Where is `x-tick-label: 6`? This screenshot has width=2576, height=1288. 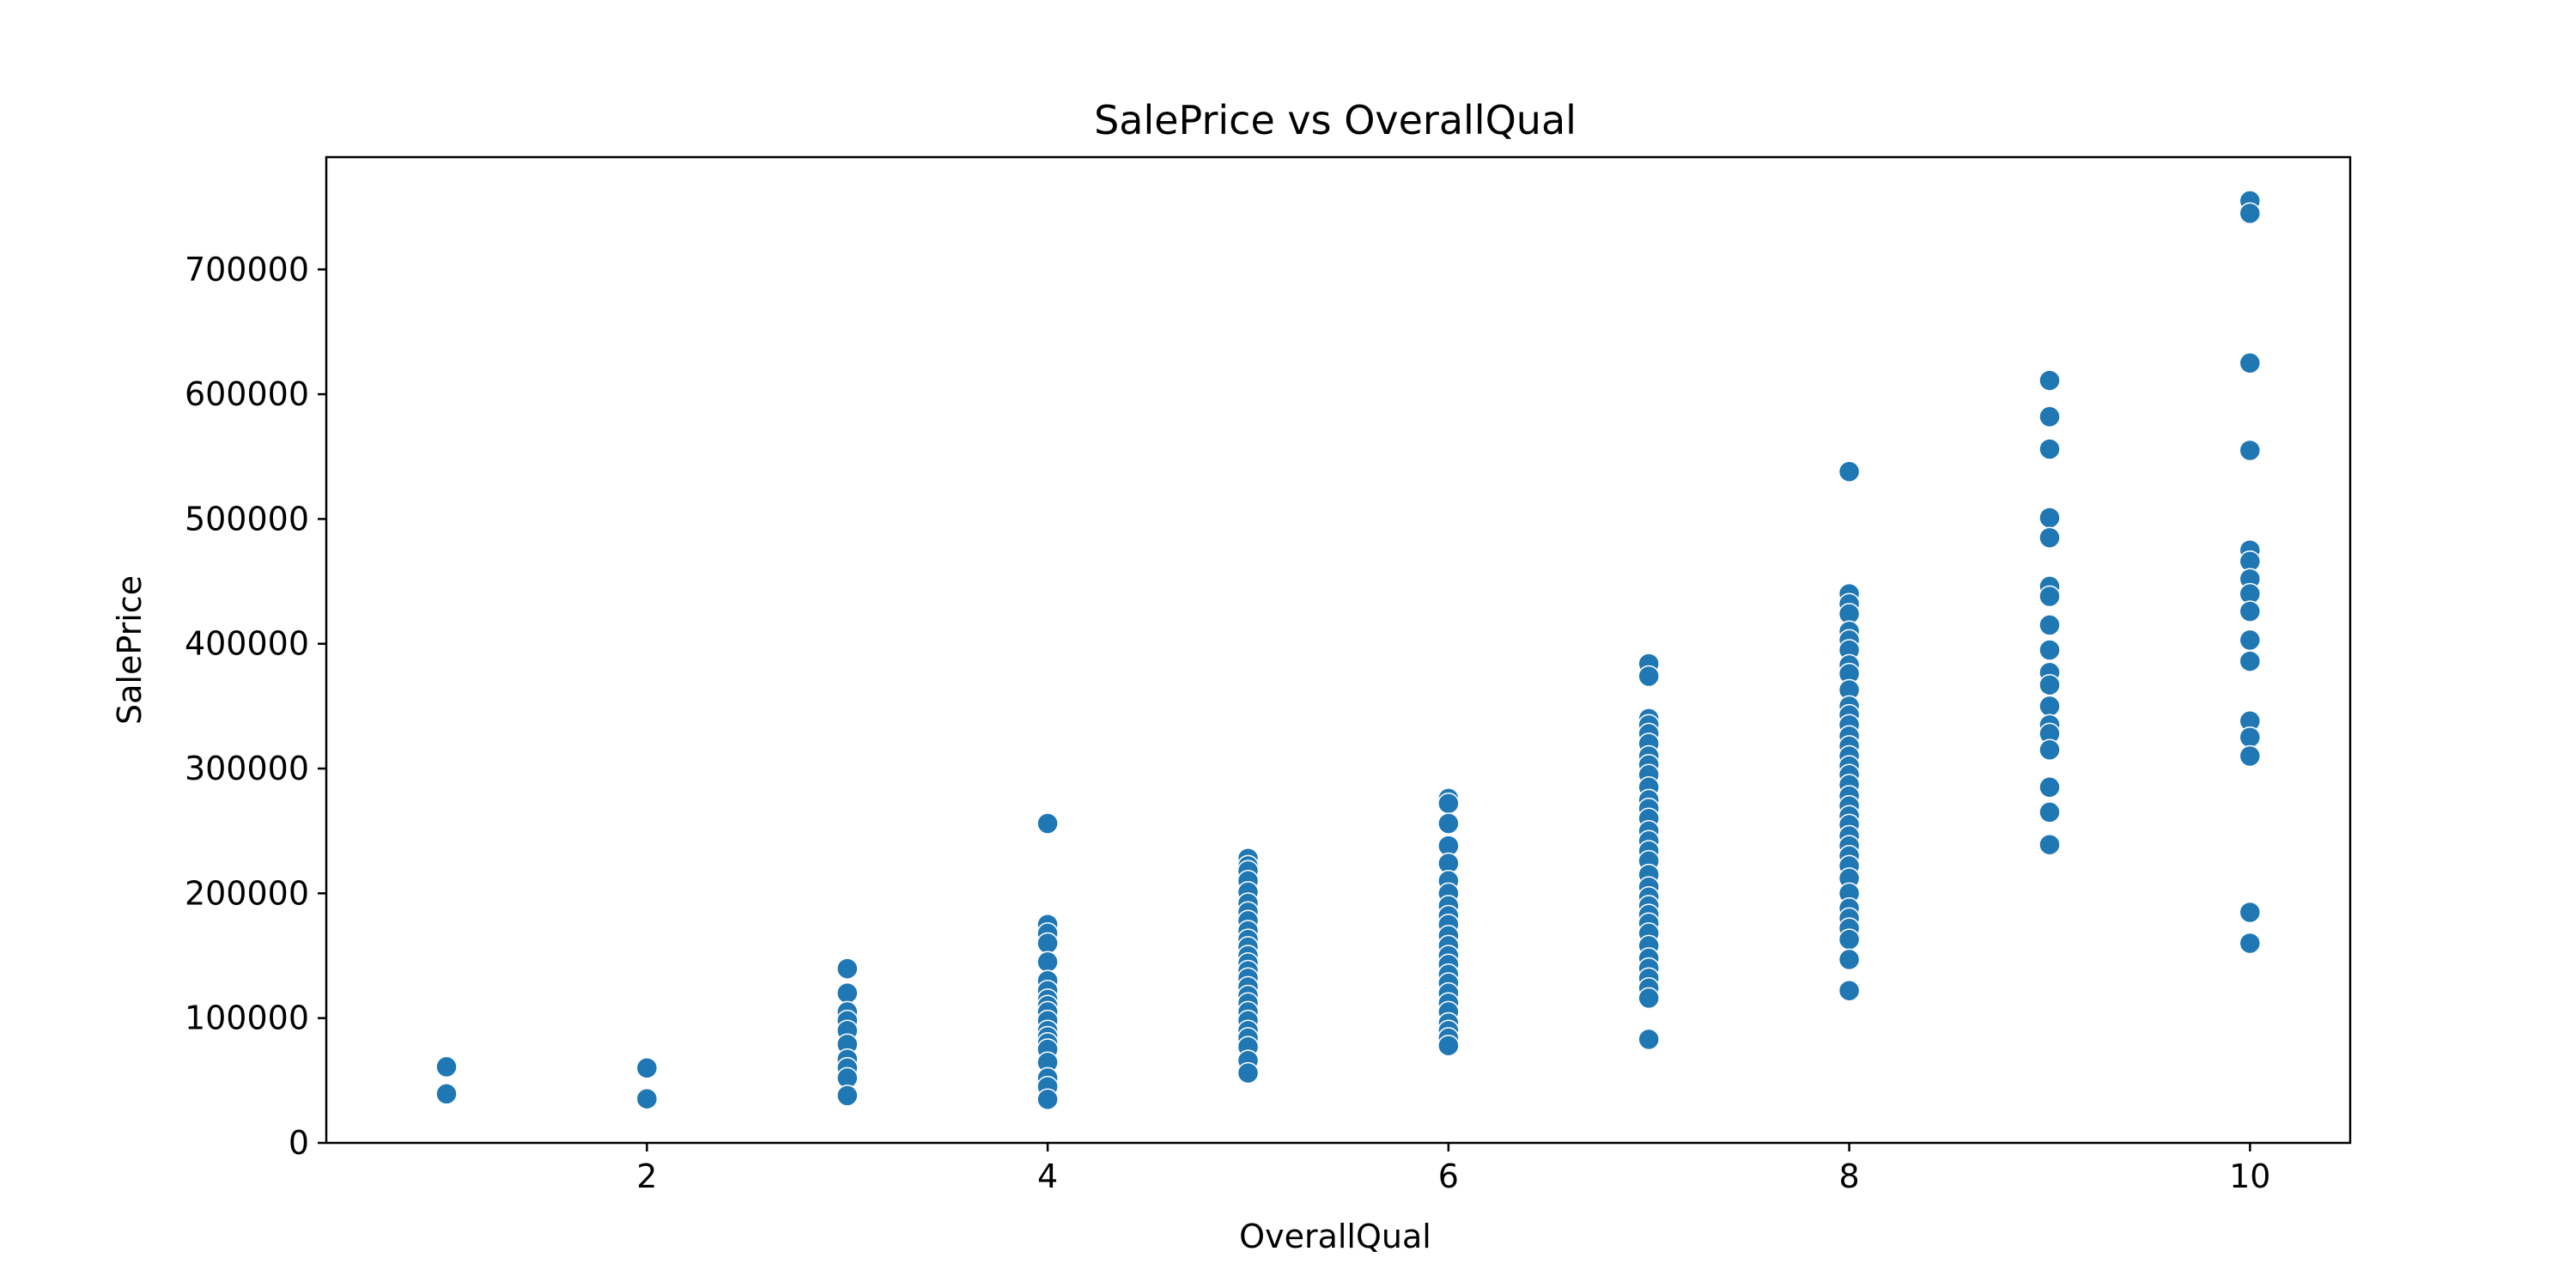
x-tick-label: 6 is located at coordinates (1448, 1176).